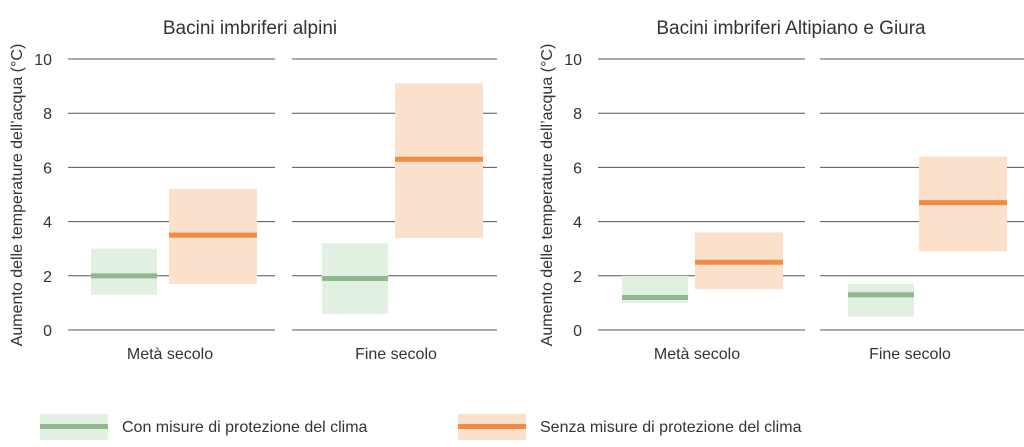 This screenshot has height=447, width=1024. What do you see at coordinates (671, 427) in the screenshot?
I see `legend-label: Senza misure di protezione del clima` at bounding box center [671, 427].